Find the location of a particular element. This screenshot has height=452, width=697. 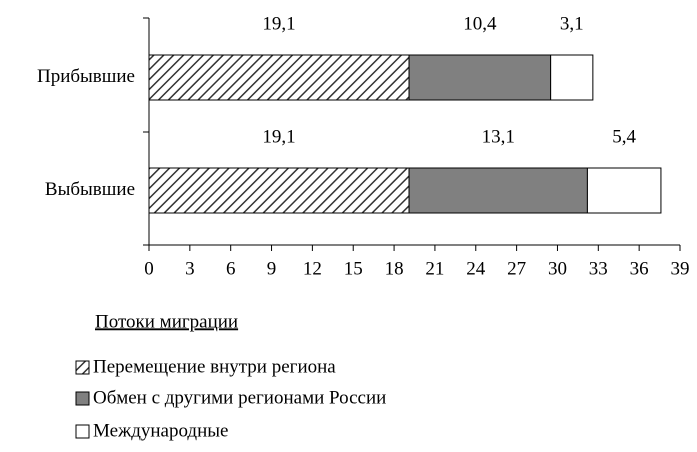

x-tick-label: 27 is located at coordinates (516, 268).